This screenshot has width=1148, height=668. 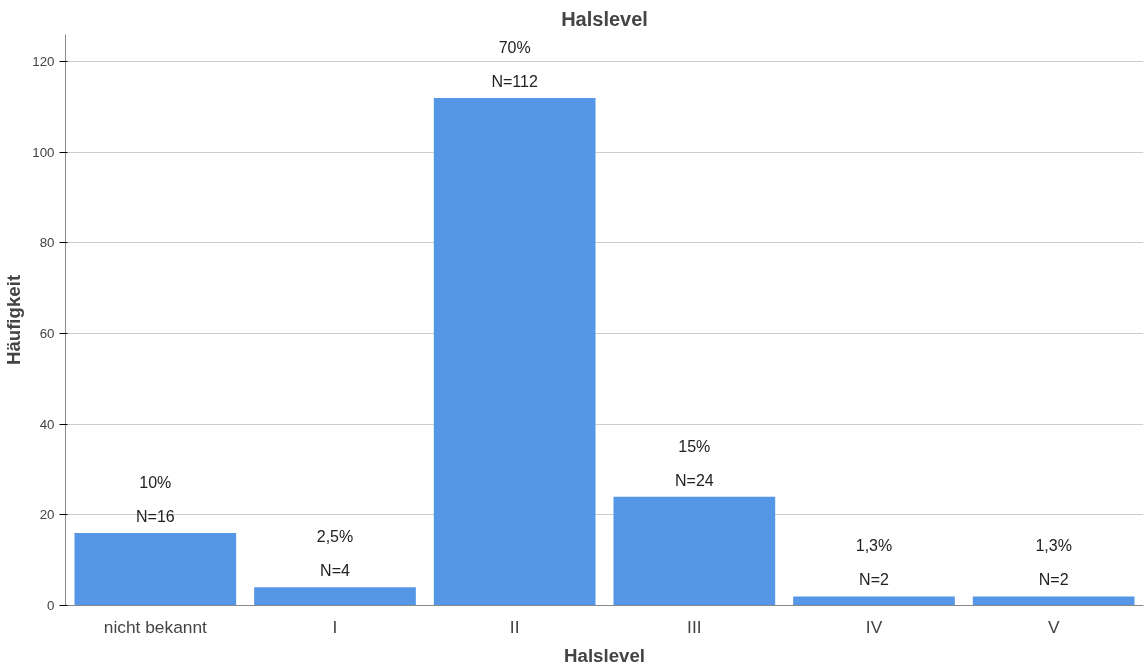 What do you see at coordinates (874, 626) in the screenshot?
I see `x-tick-label: IV` at bounding box center [874, 626].